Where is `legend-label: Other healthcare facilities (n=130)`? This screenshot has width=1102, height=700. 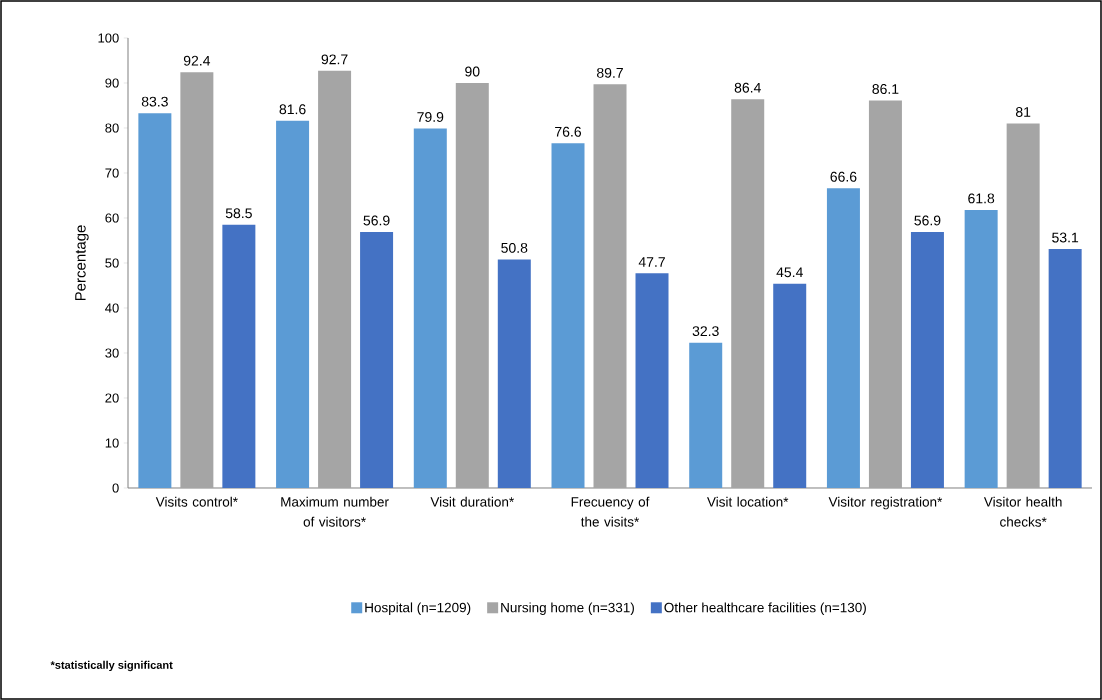 legend-label: Other healthcare facilities (n=130) is located at coordinates (765, 608).